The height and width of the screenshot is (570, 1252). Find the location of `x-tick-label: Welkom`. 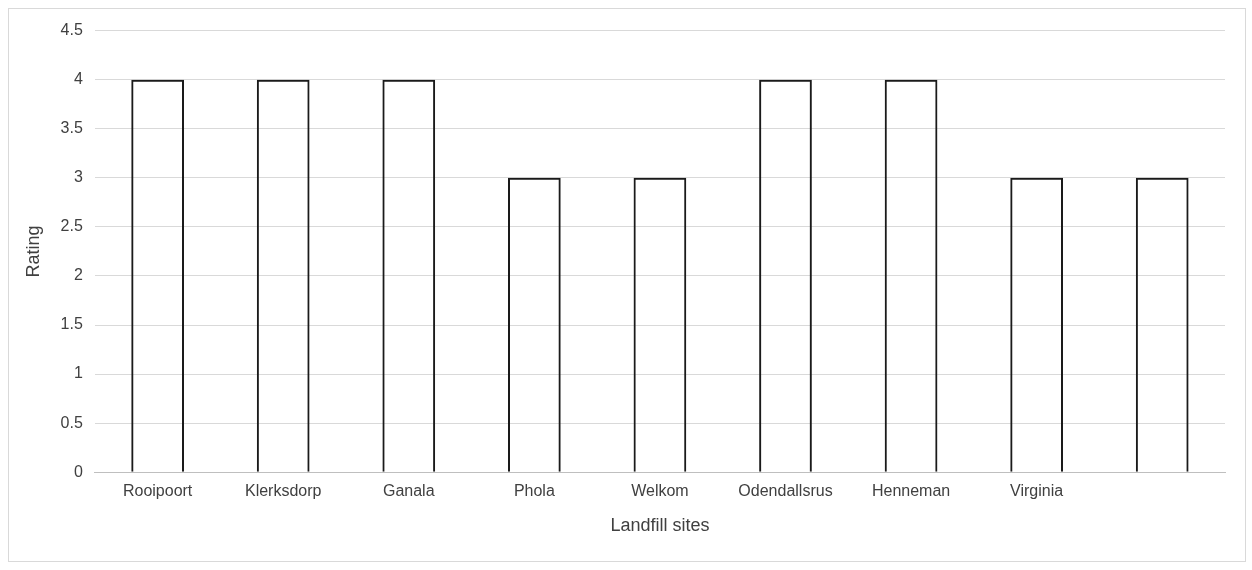

x-tick-label: Welkom is located at coordinates (660, 491).